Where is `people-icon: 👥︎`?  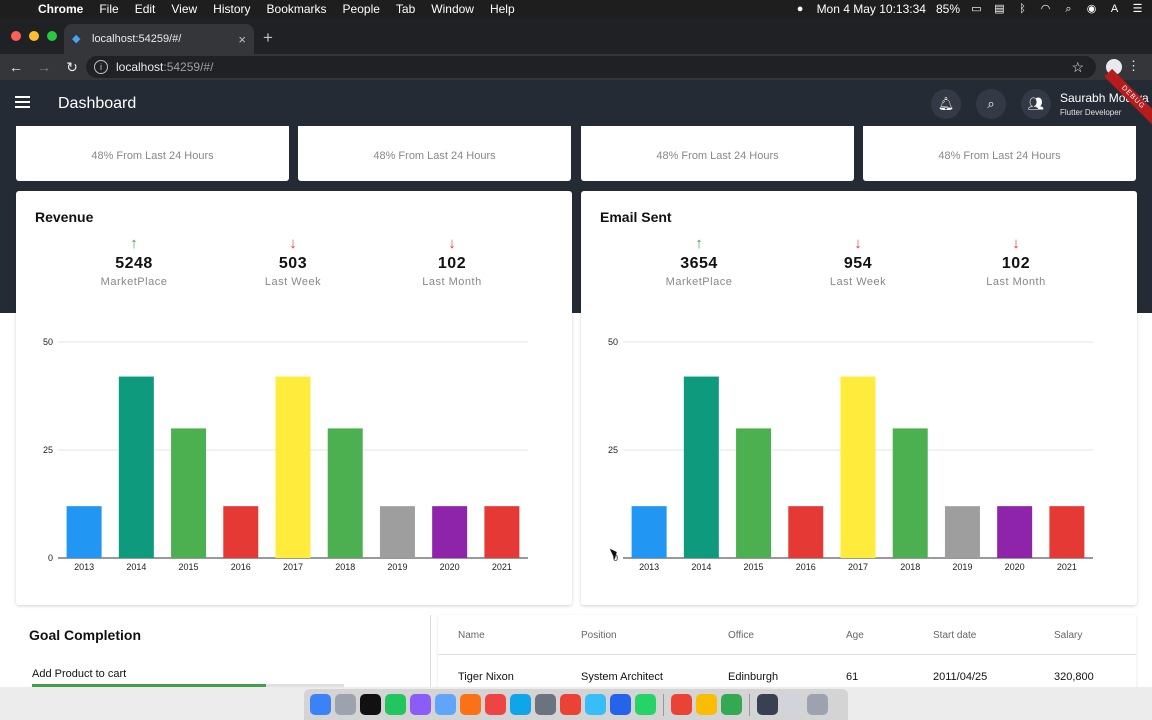 people-icon: 👥︎ is located at coordinates (1036, 104).